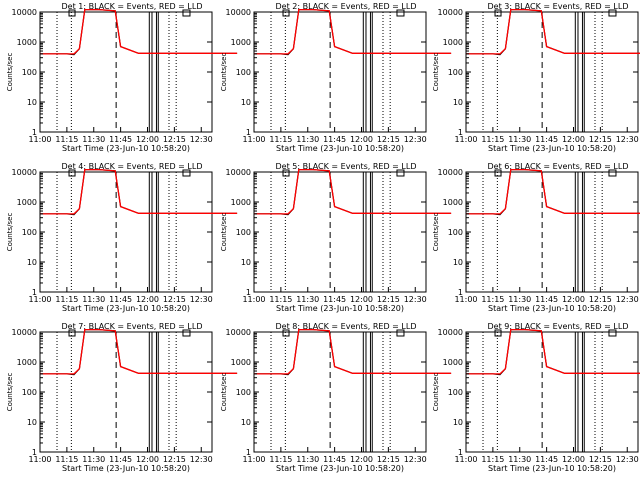 This screenshot has width=640, height=480. What do you see at coordinates (132, 166) in the screenshot?
I see `panel-title: Det 4: BLACK = Events, RED = LLD` at bounding box center [132, 166].